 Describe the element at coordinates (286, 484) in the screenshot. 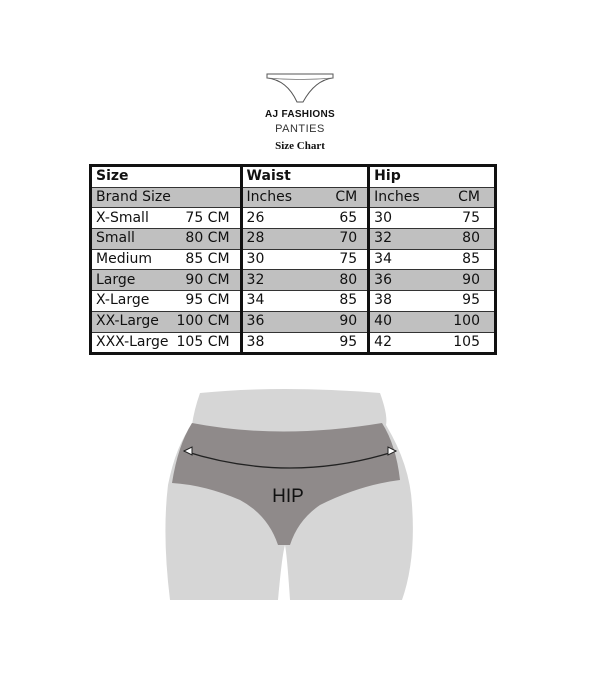

I see `panties-shape` at that location.